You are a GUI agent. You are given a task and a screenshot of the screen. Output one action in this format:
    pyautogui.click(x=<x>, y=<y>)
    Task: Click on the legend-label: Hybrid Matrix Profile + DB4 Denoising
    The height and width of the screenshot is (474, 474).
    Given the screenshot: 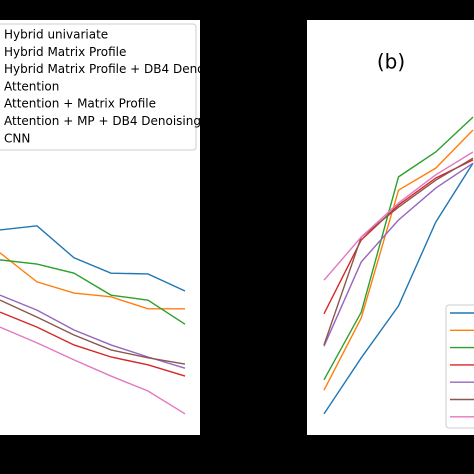 What is the action you would take?
    pyautogui.click(x=118, y=69)
    